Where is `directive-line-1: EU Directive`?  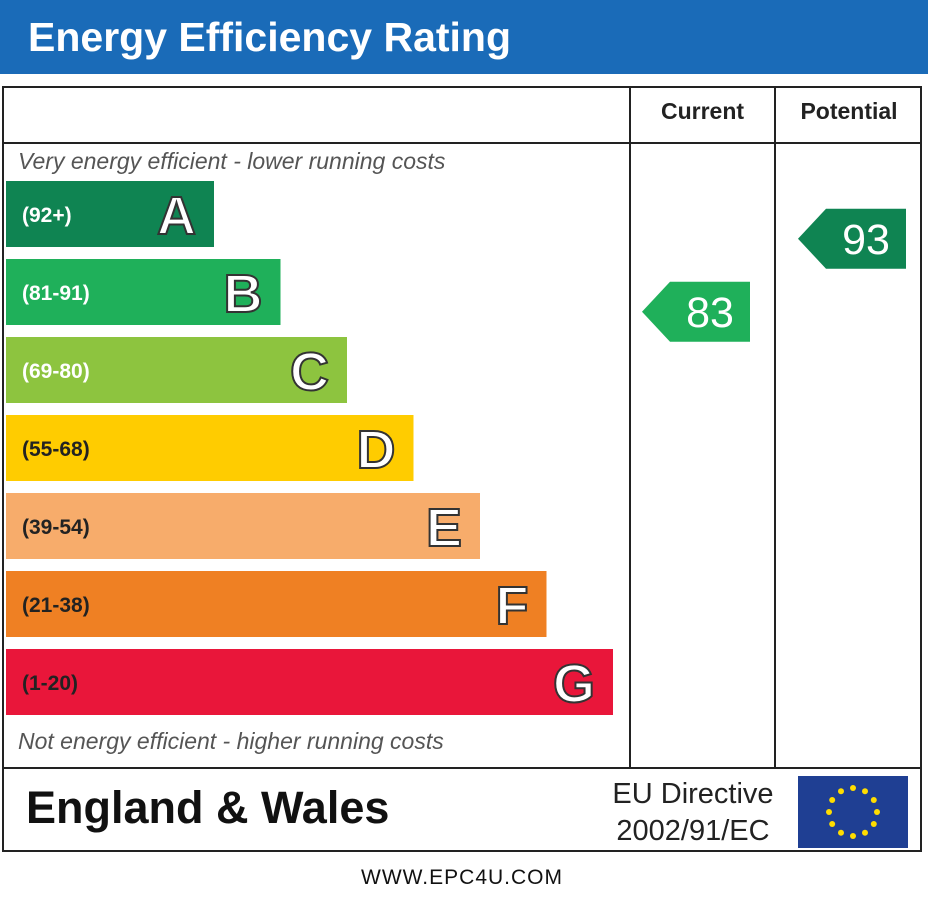
directive-line-1: EU Directive is located at coordinates (693, 794).